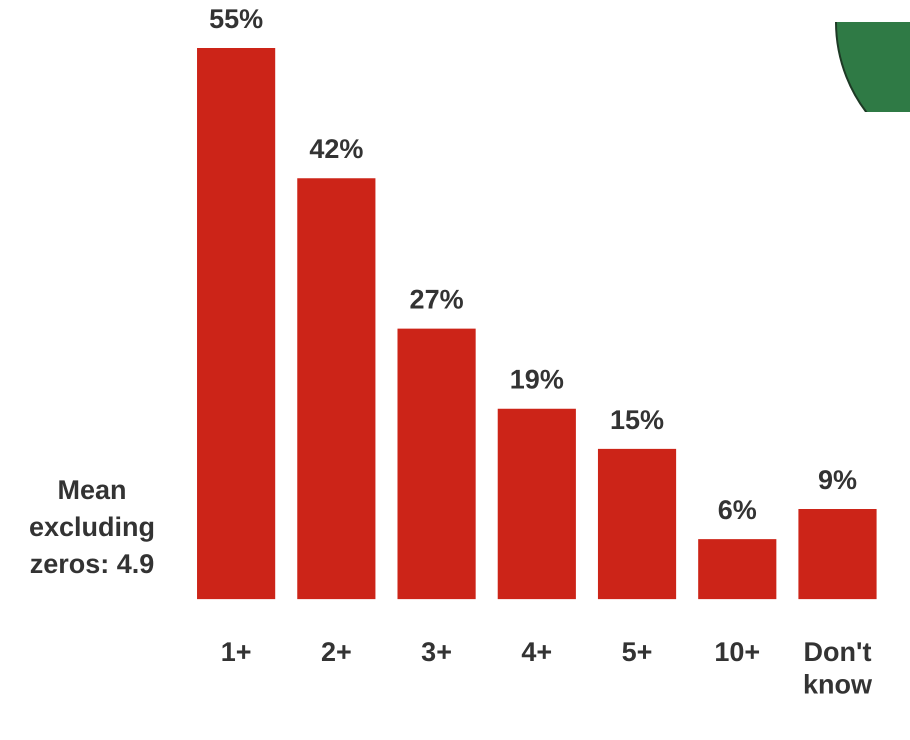  I want to click on x-tick-label: 4+, so click(536, 651).